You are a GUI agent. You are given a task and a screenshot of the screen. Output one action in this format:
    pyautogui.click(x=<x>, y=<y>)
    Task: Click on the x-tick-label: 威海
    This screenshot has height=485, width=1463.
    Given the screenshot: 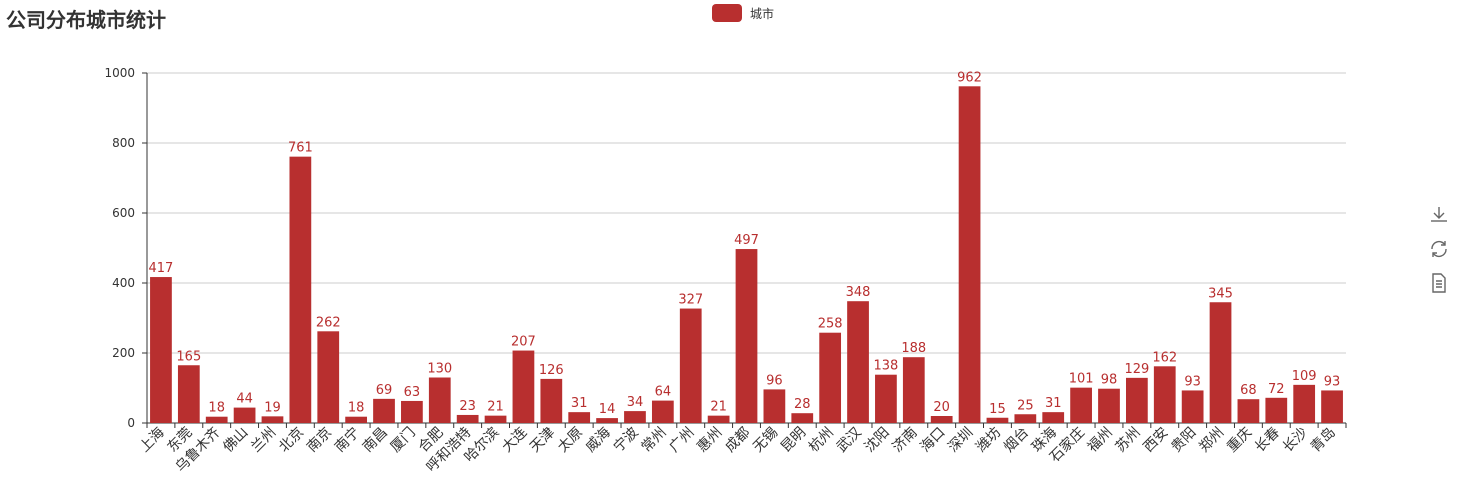 What is the action you would take?
    pyautogui.click(x=598, y=440)
    